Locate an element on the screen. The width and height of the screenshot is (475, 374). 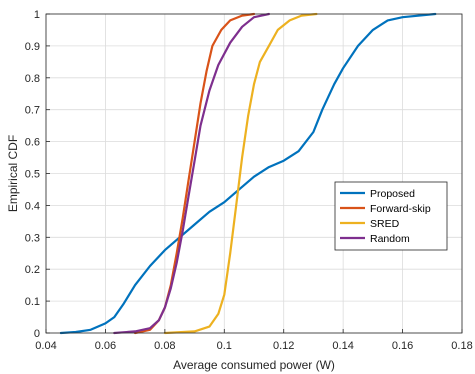
y-tick-label: 0.5 is located at coordinates (32, 175).